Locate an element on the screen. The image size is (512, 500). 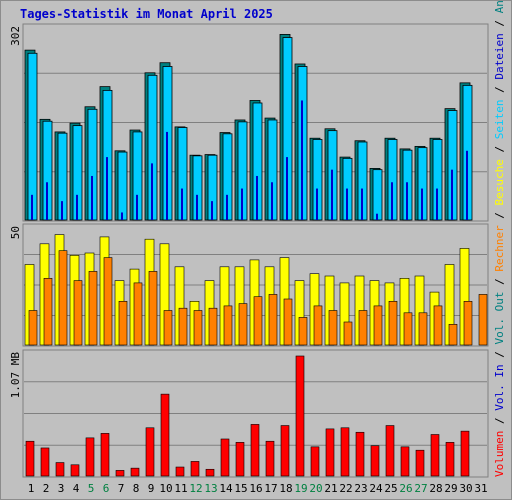
x-tick-label: 7 is located at coordinates (121, 488).